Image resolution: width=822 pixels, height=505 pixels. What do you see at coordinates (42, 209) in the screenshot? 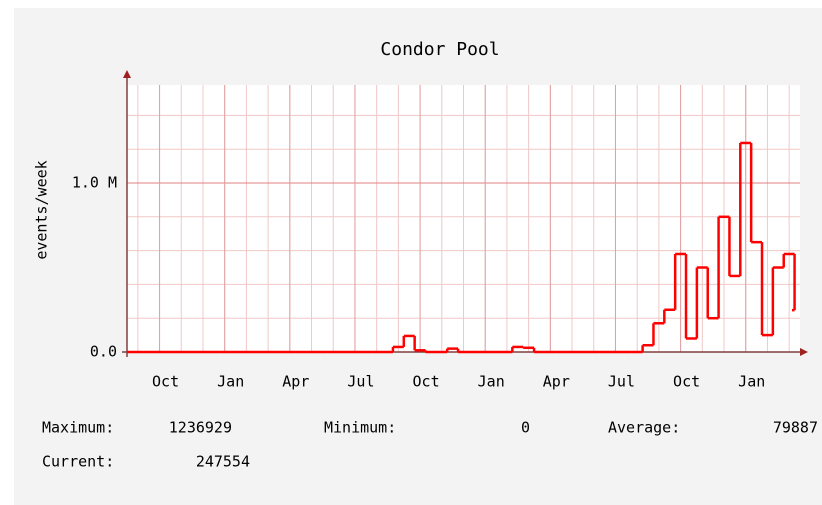
I see `y-axis-label: events/week` at bounding box center [42, 209].